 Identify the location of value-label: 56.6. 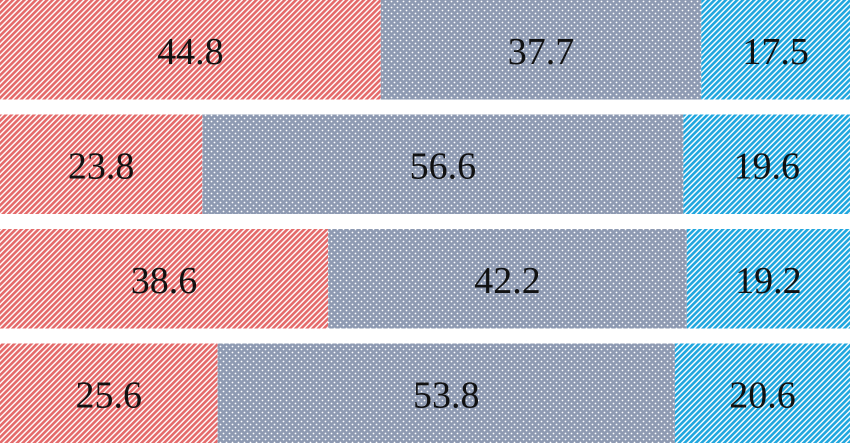
(443, 166).